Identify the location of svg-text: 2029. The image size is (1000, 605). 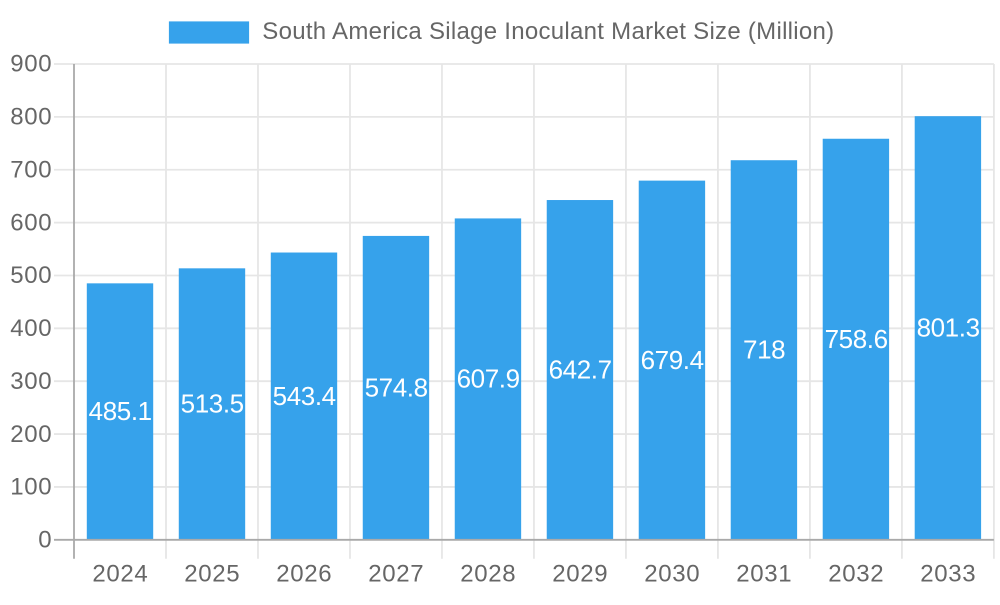
(580, 574).